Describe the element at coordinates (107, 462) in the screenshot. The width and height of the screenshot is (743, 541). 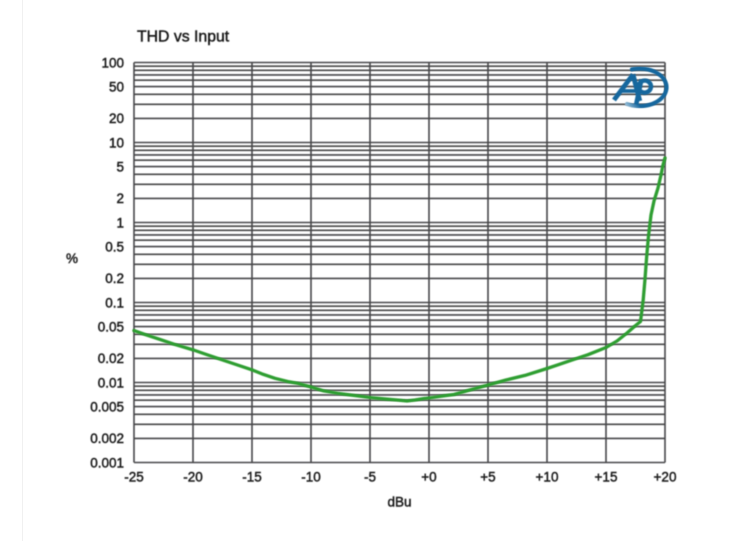
I see `svg-text: 0.001` at that location.